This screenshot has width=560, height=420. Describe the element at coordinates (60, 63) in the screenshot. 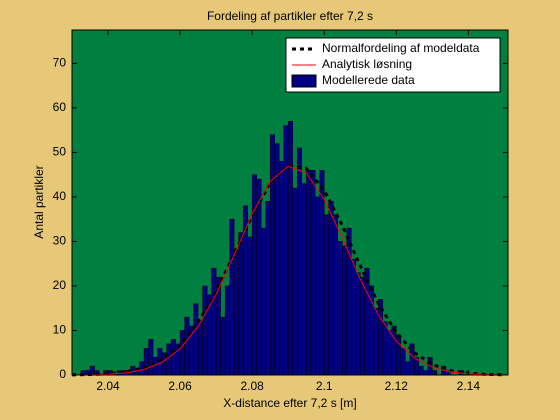

I see `y-tick-label: 70` at that location.